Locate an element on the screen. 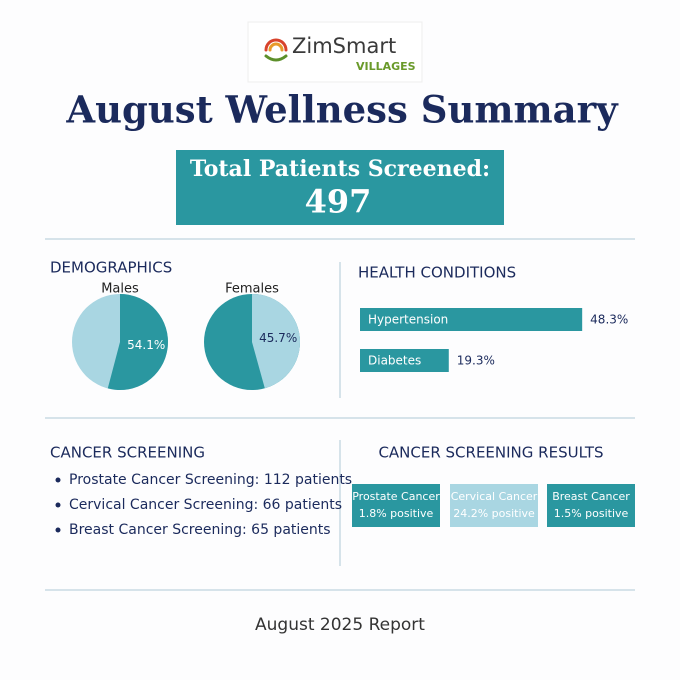  result-name: Breast Cancer is located at coordinates (591, 496).